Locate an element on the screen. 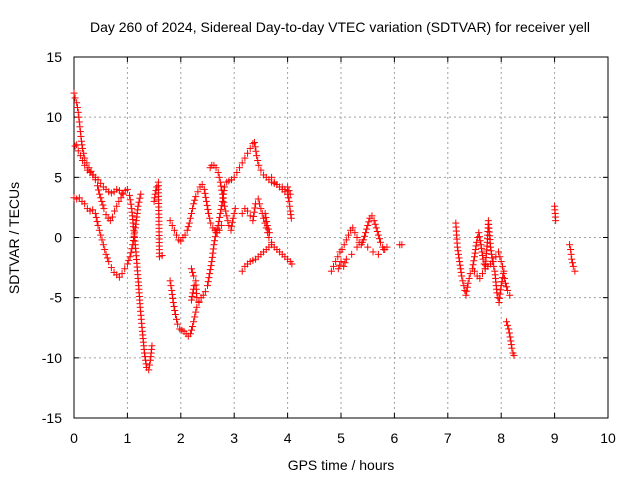  y-tick-label: -5 is located at coordinates (56, 298).